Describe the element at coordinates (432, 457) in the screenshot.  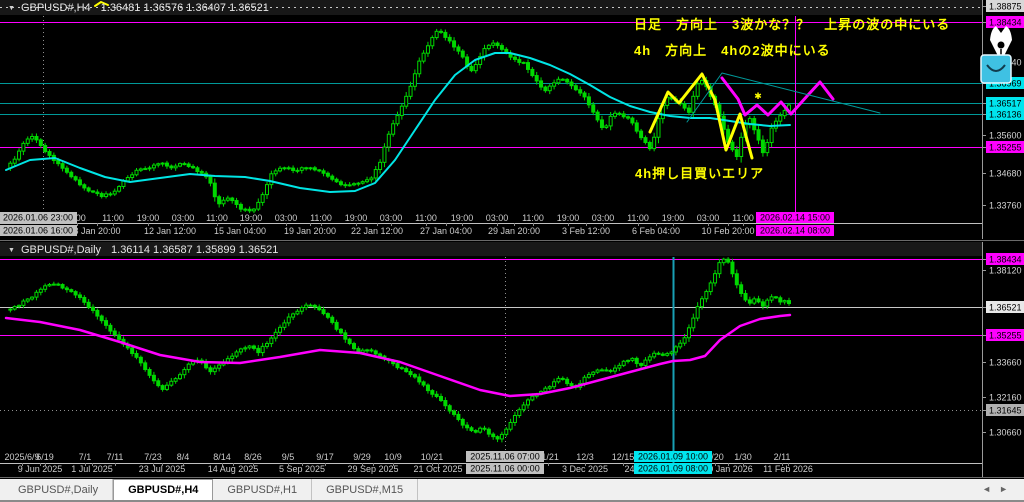
I see `svg-text: 10/21` at that location.